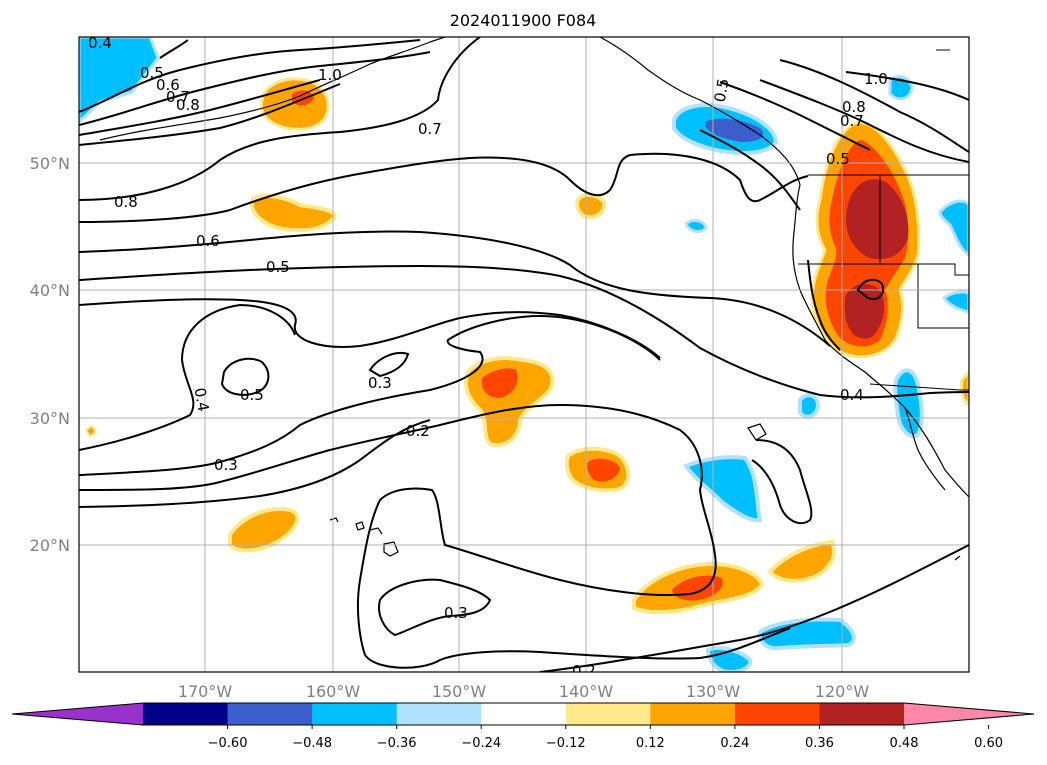 The height and width of the screenshot is (765, 1047). What do you see at coordinates (205, 691) in the screenshot?
I see `lon-label: 170°W` at bounding box center [205, 691].